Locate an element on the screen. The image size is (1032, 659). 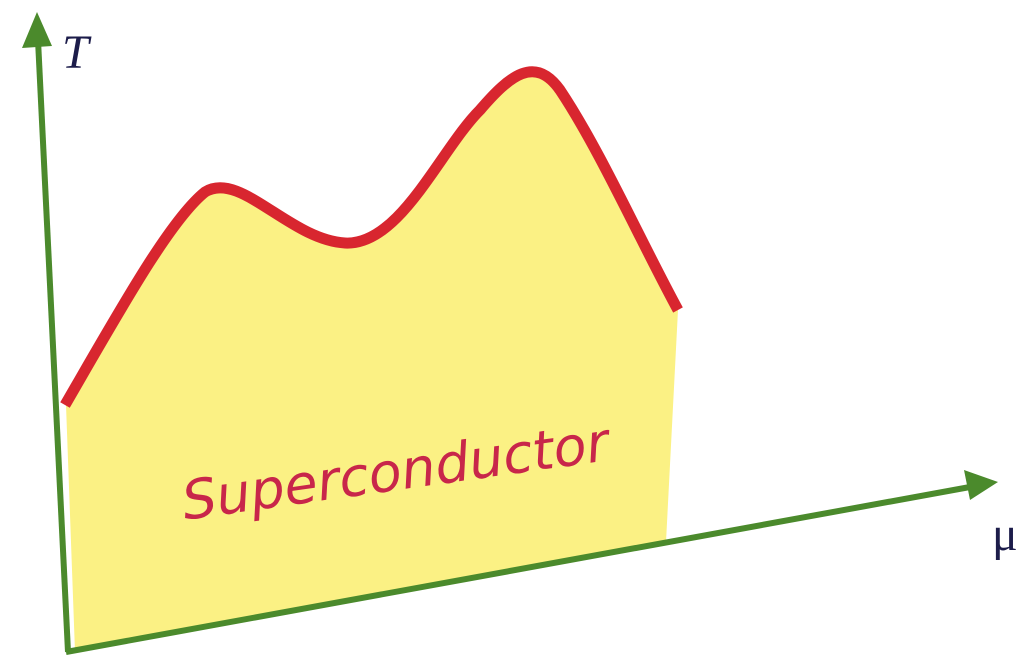
x-axis-arrow is located at coordinates (981, 485).